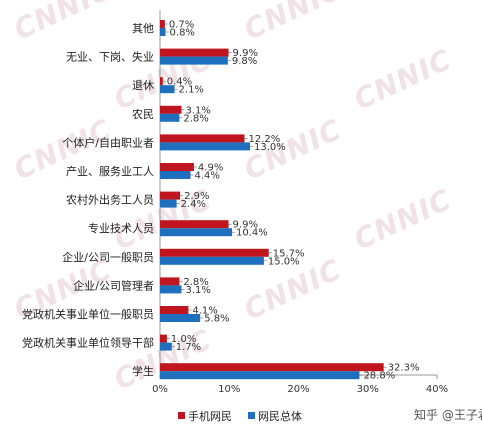  What do you see at coordinates (264, 139) in the screenshot?
I see `data-label: 12.2%` at bounding box center [264, 139].